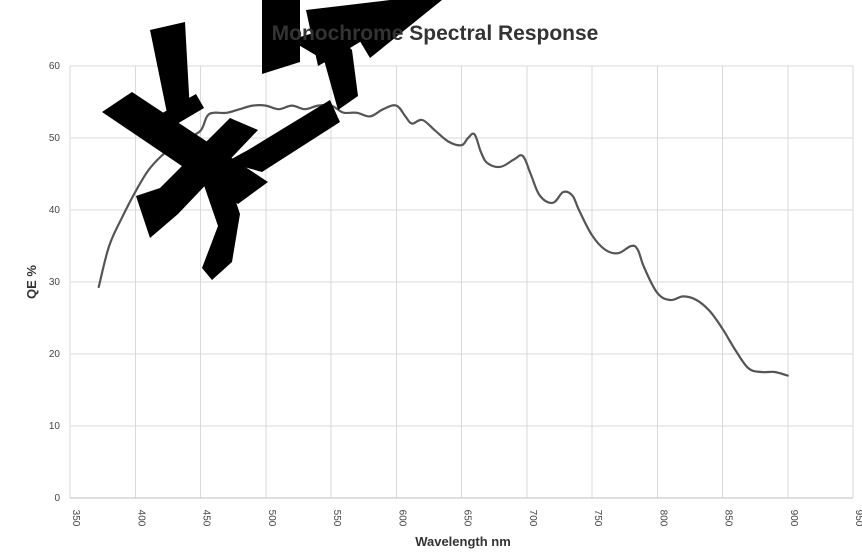 This screenshot has width=862, height=553. Describe the element at coordinates (336, 518) in the screenshot. I see `x-tick-label: 550` at that location.